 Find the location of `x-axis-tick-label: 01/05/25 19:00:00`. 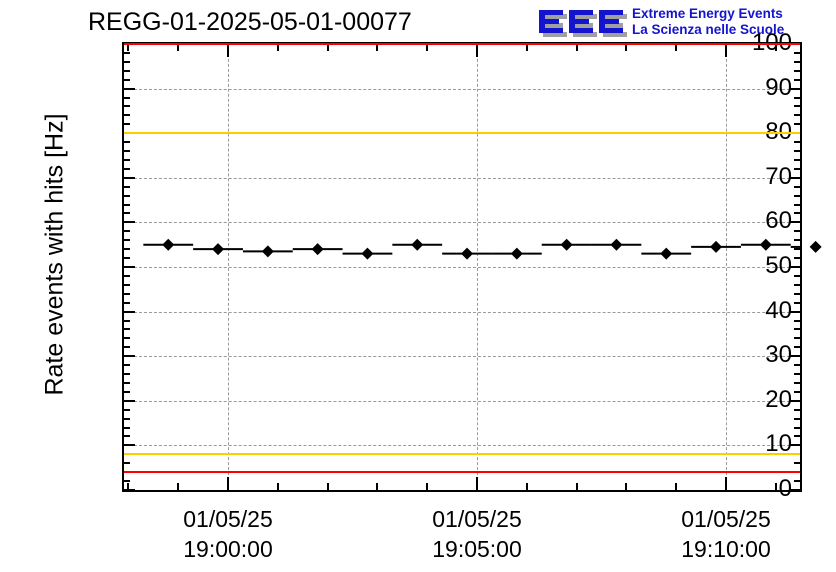

x-axis-tick-label: 01/05/25 19:00:00 is located at coordinates (228, 534).